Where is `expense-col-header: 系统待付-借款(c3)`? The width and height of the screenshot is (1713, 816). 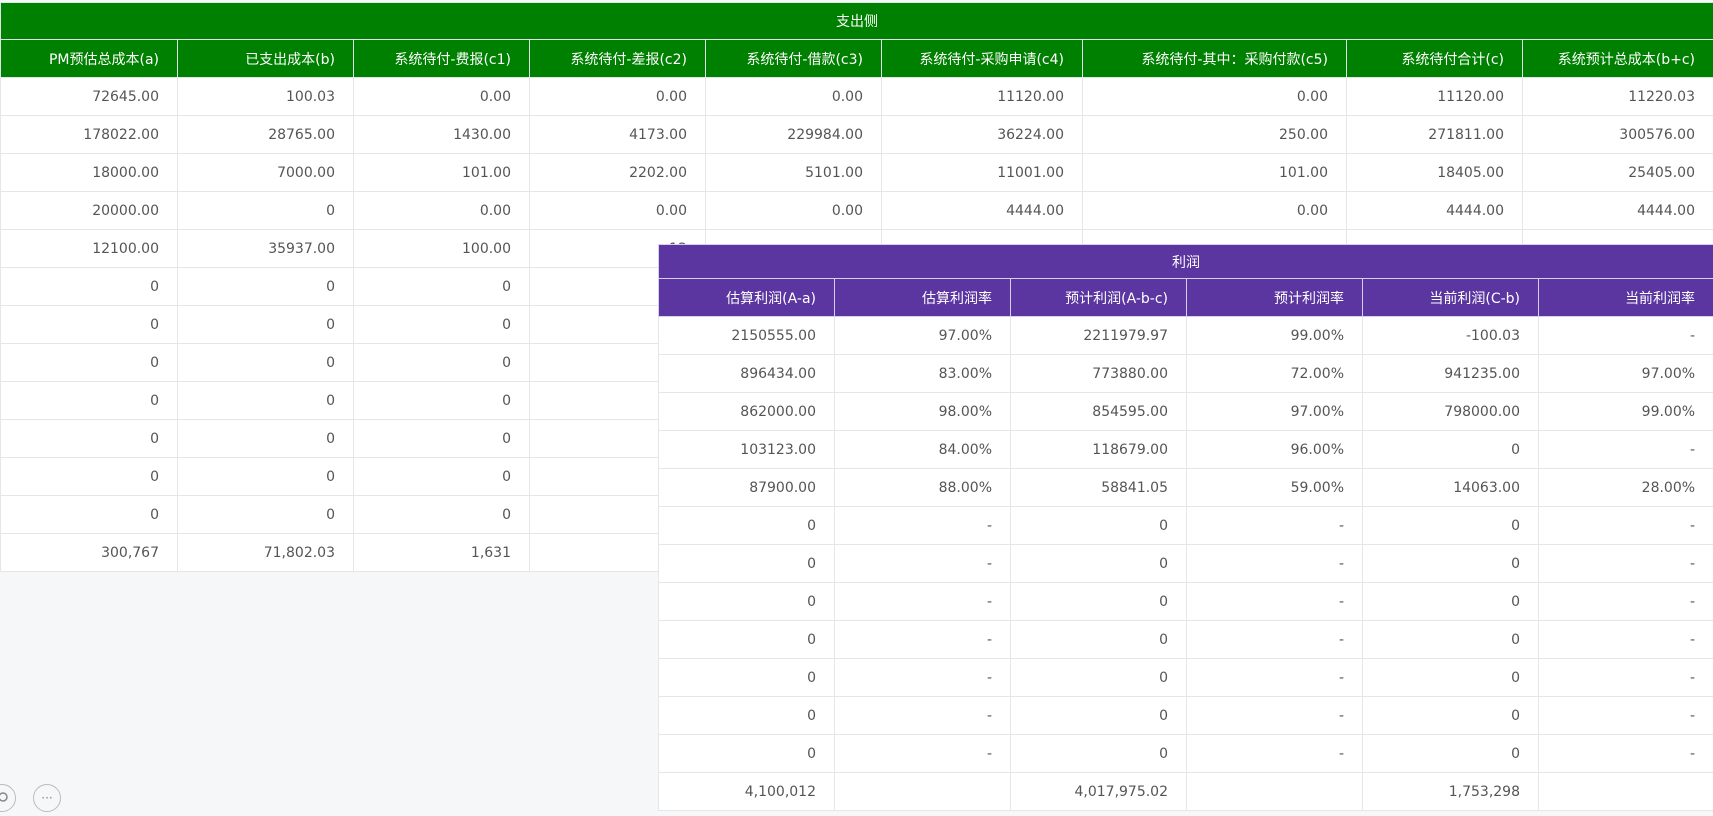 expense-col-header: 系统待付-借款(c3) is located at coordinates (793, 58).